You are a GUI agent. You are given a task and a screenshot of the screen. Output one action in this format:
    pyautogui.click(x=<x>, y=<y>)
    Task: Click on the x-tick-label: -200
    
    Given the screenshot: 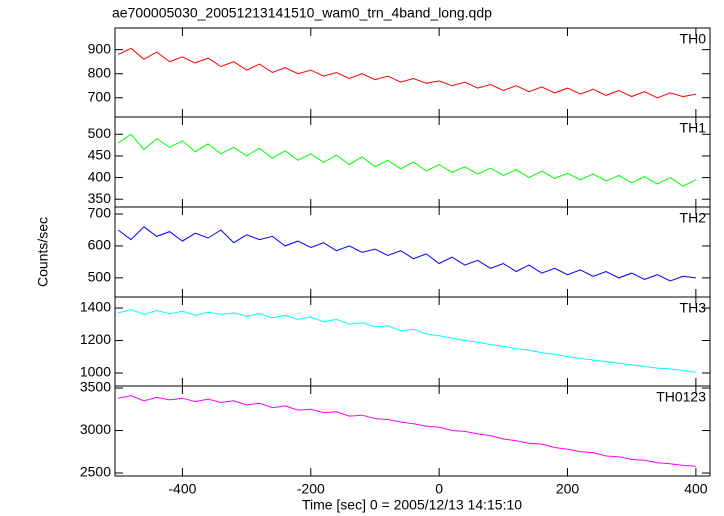 What is the action you would take?
    pyautogui.click(x=311, y=489)
    